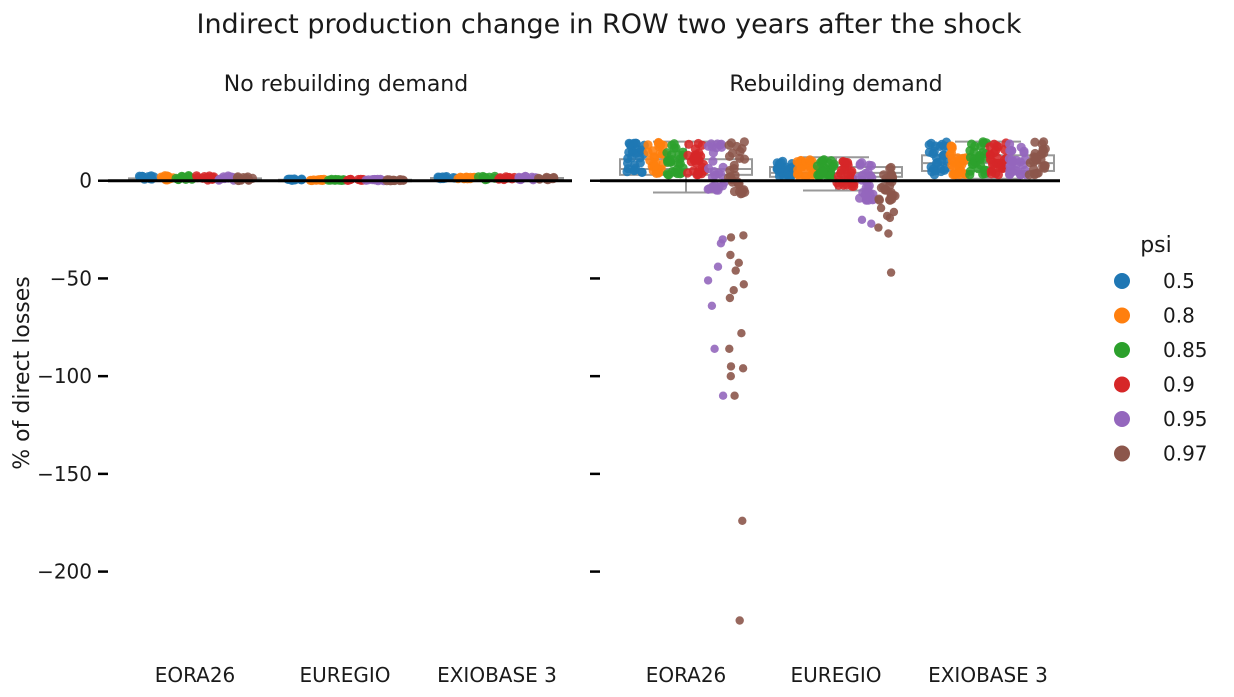 Image resolution: width=1234 pixels, height=697 pixels. I want to click on legend: psi 0.5 0.8 0.85 0.9 0.95 0.97, so click(1161, 349).